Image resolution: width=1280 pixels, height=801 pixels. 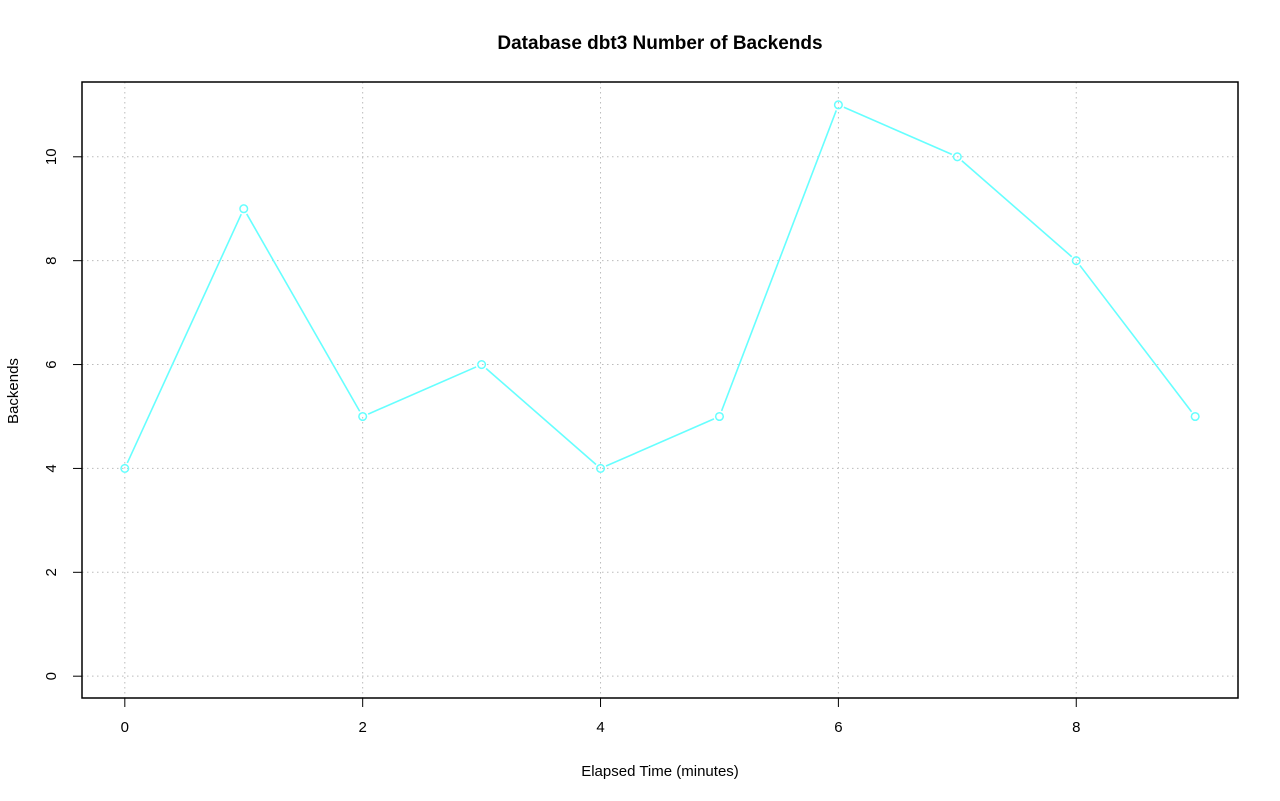 What do you see at coordinates (660, 771) in the screenshot?
I see `x-axis-label: Elapsed Time (minutes)` at bounding box center [660, 771].